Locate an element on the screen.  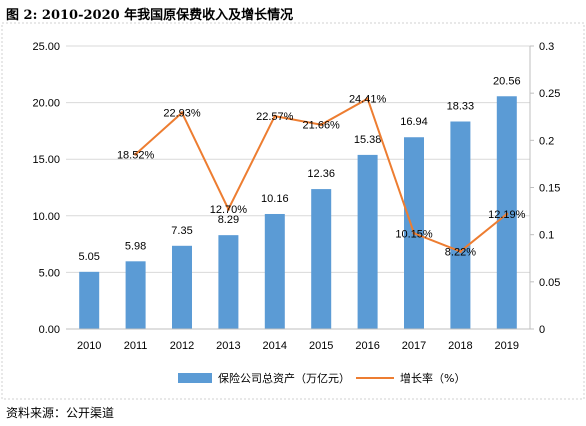
x-tick-label: 2017 is located at coordinates (414, 346).